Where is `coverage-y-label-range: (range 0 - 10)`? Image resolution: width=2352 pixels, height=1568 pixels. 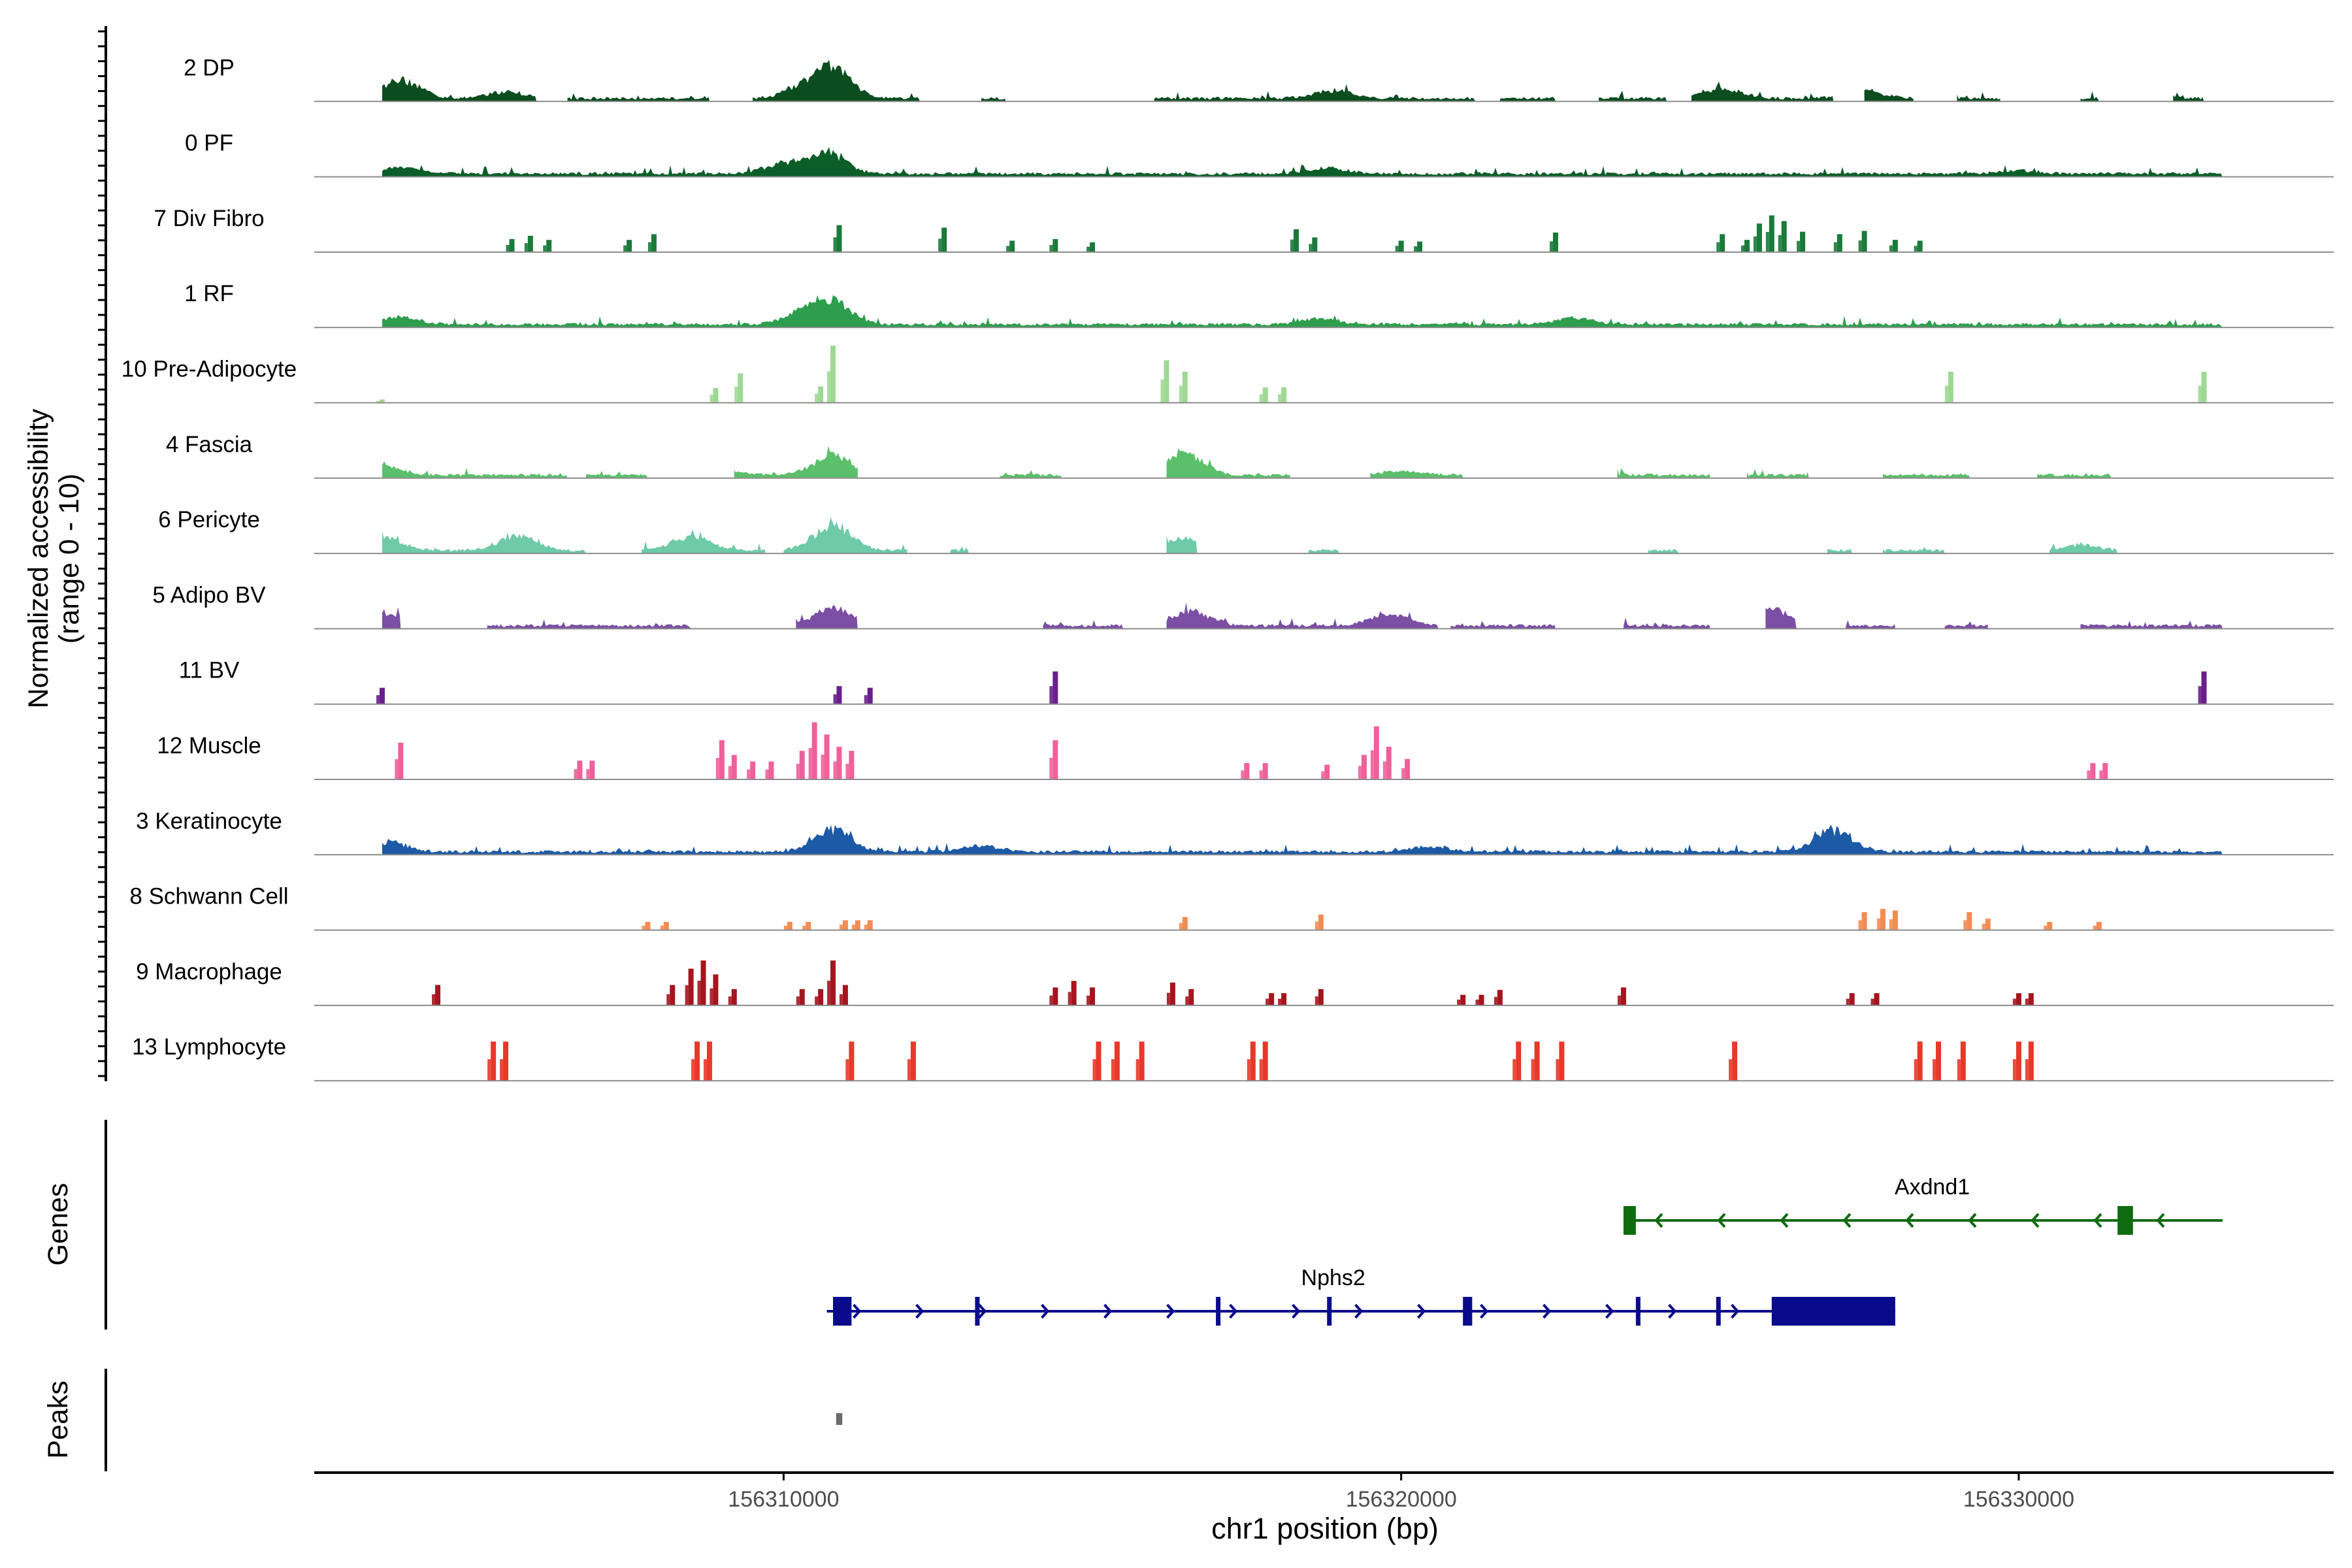 coverage-y-label-range: (range 0 - 10) is located at coordinates (69, 559).